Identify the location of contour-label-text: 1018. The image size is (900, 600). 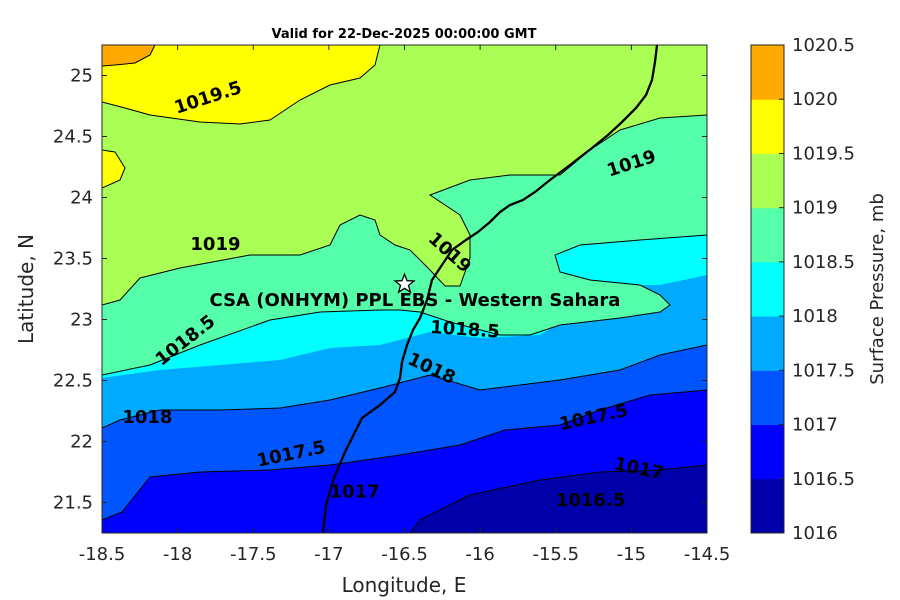
(147, 417).